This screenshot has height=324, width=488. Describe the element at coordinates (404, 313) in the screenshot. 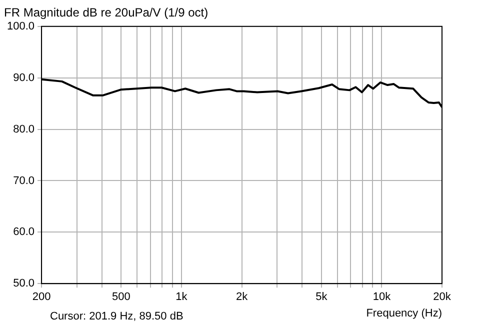

I see `x-axis-title: Frequency (Hz)` at that location.